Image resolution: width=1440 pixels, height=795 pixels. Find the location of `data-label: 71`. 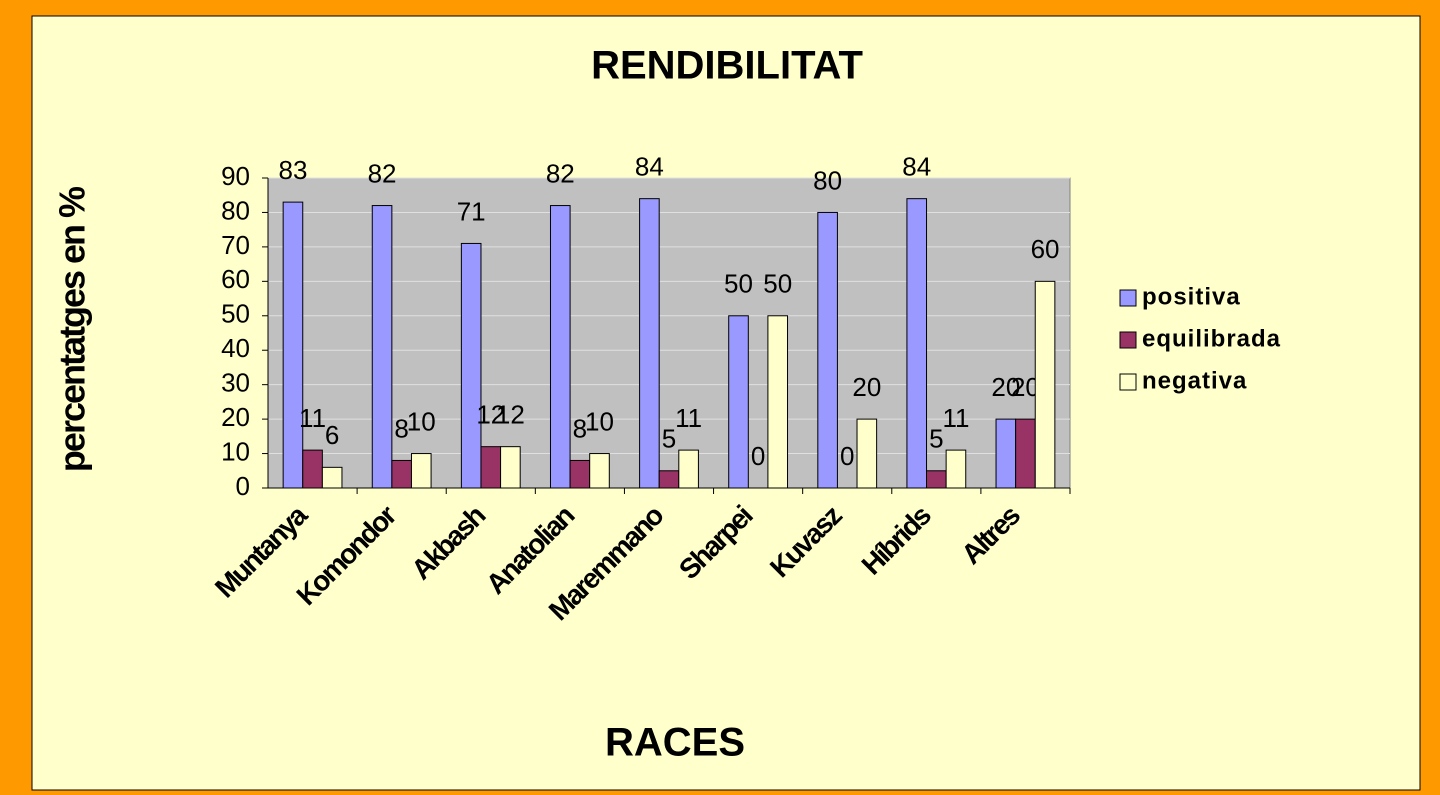

data-label: 71 is located at coordinates (471, 211).